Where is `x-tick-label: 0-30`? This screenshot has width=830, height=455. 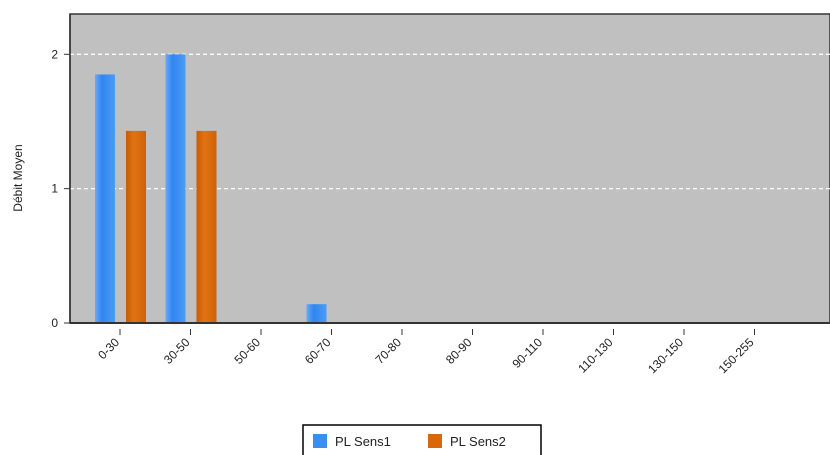 x-tick-label: 0-30 is located at coordinates (108, 348).